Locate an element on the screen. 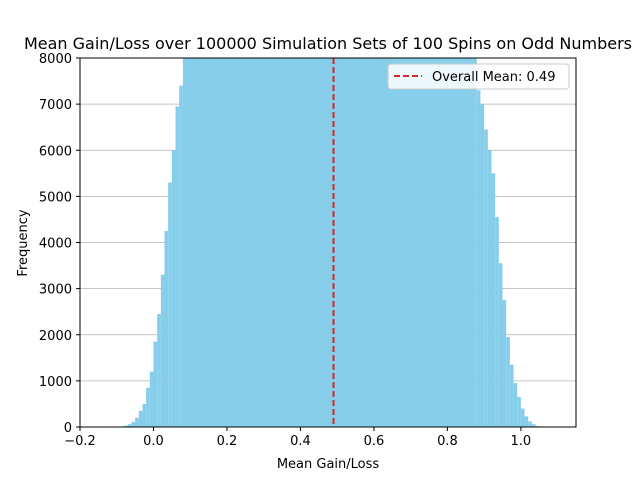 This screenshot has width=640, height=480. legend: Overall Mean: 0.49 is located at coordinates (478, 76).